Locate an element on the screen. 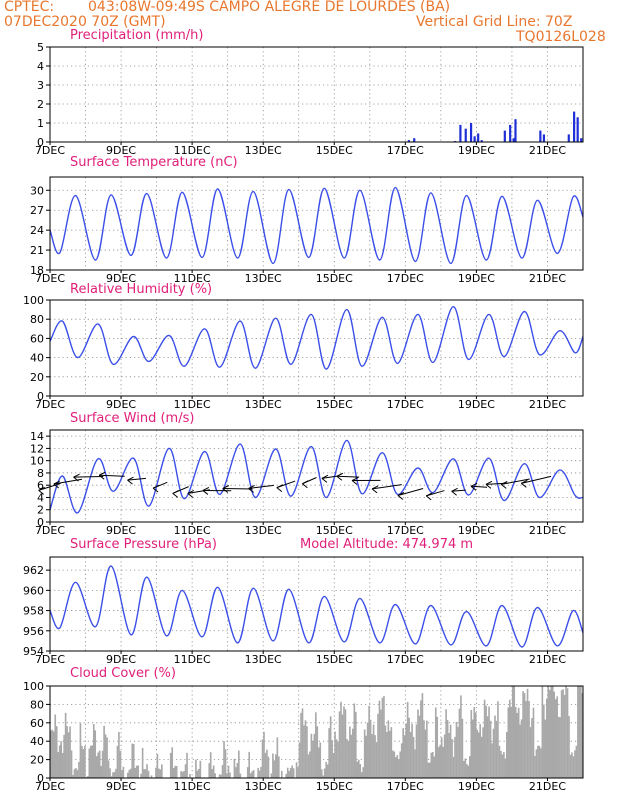  y-tick-label: 14 is located at coordinates (37, 436).